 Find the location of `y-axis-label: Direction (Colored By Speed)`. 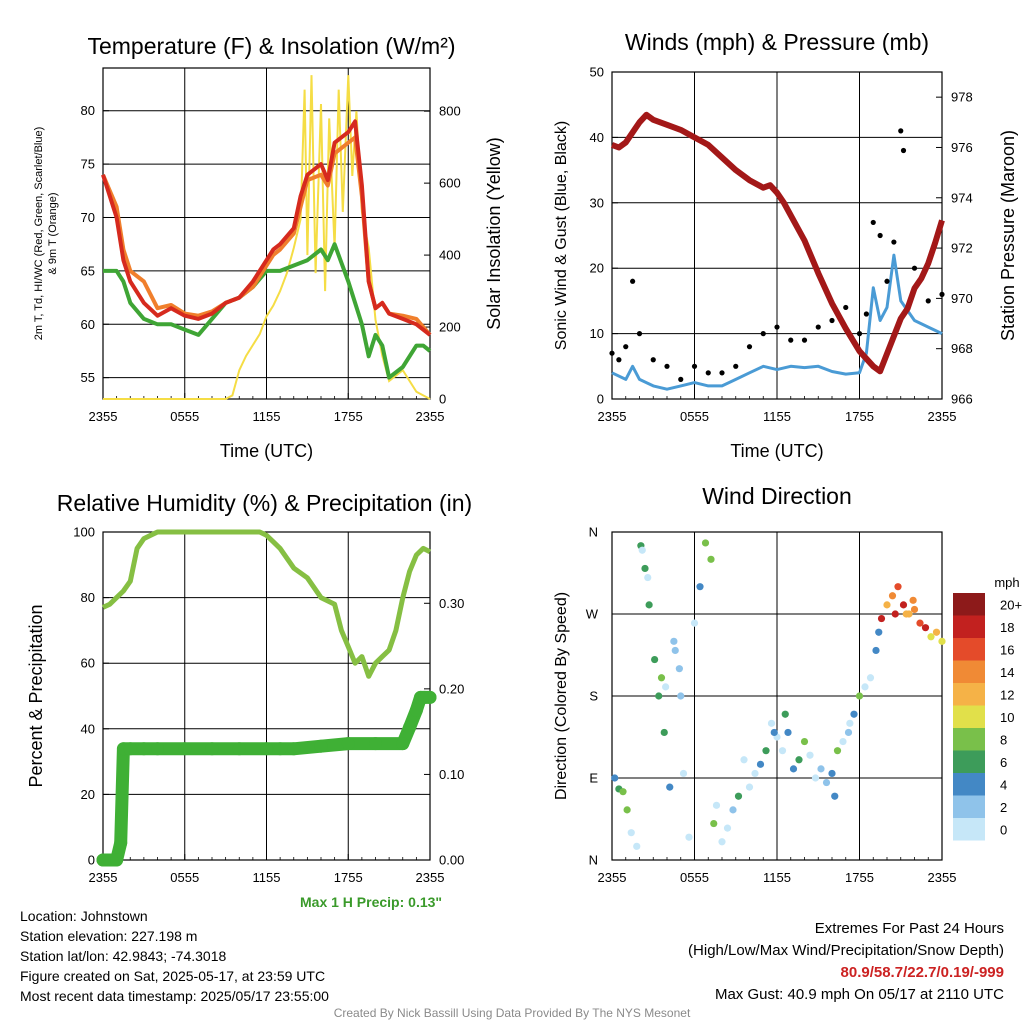

y-axis-label: Direction (Colored By Speed) is located at coordinates (561, 696).